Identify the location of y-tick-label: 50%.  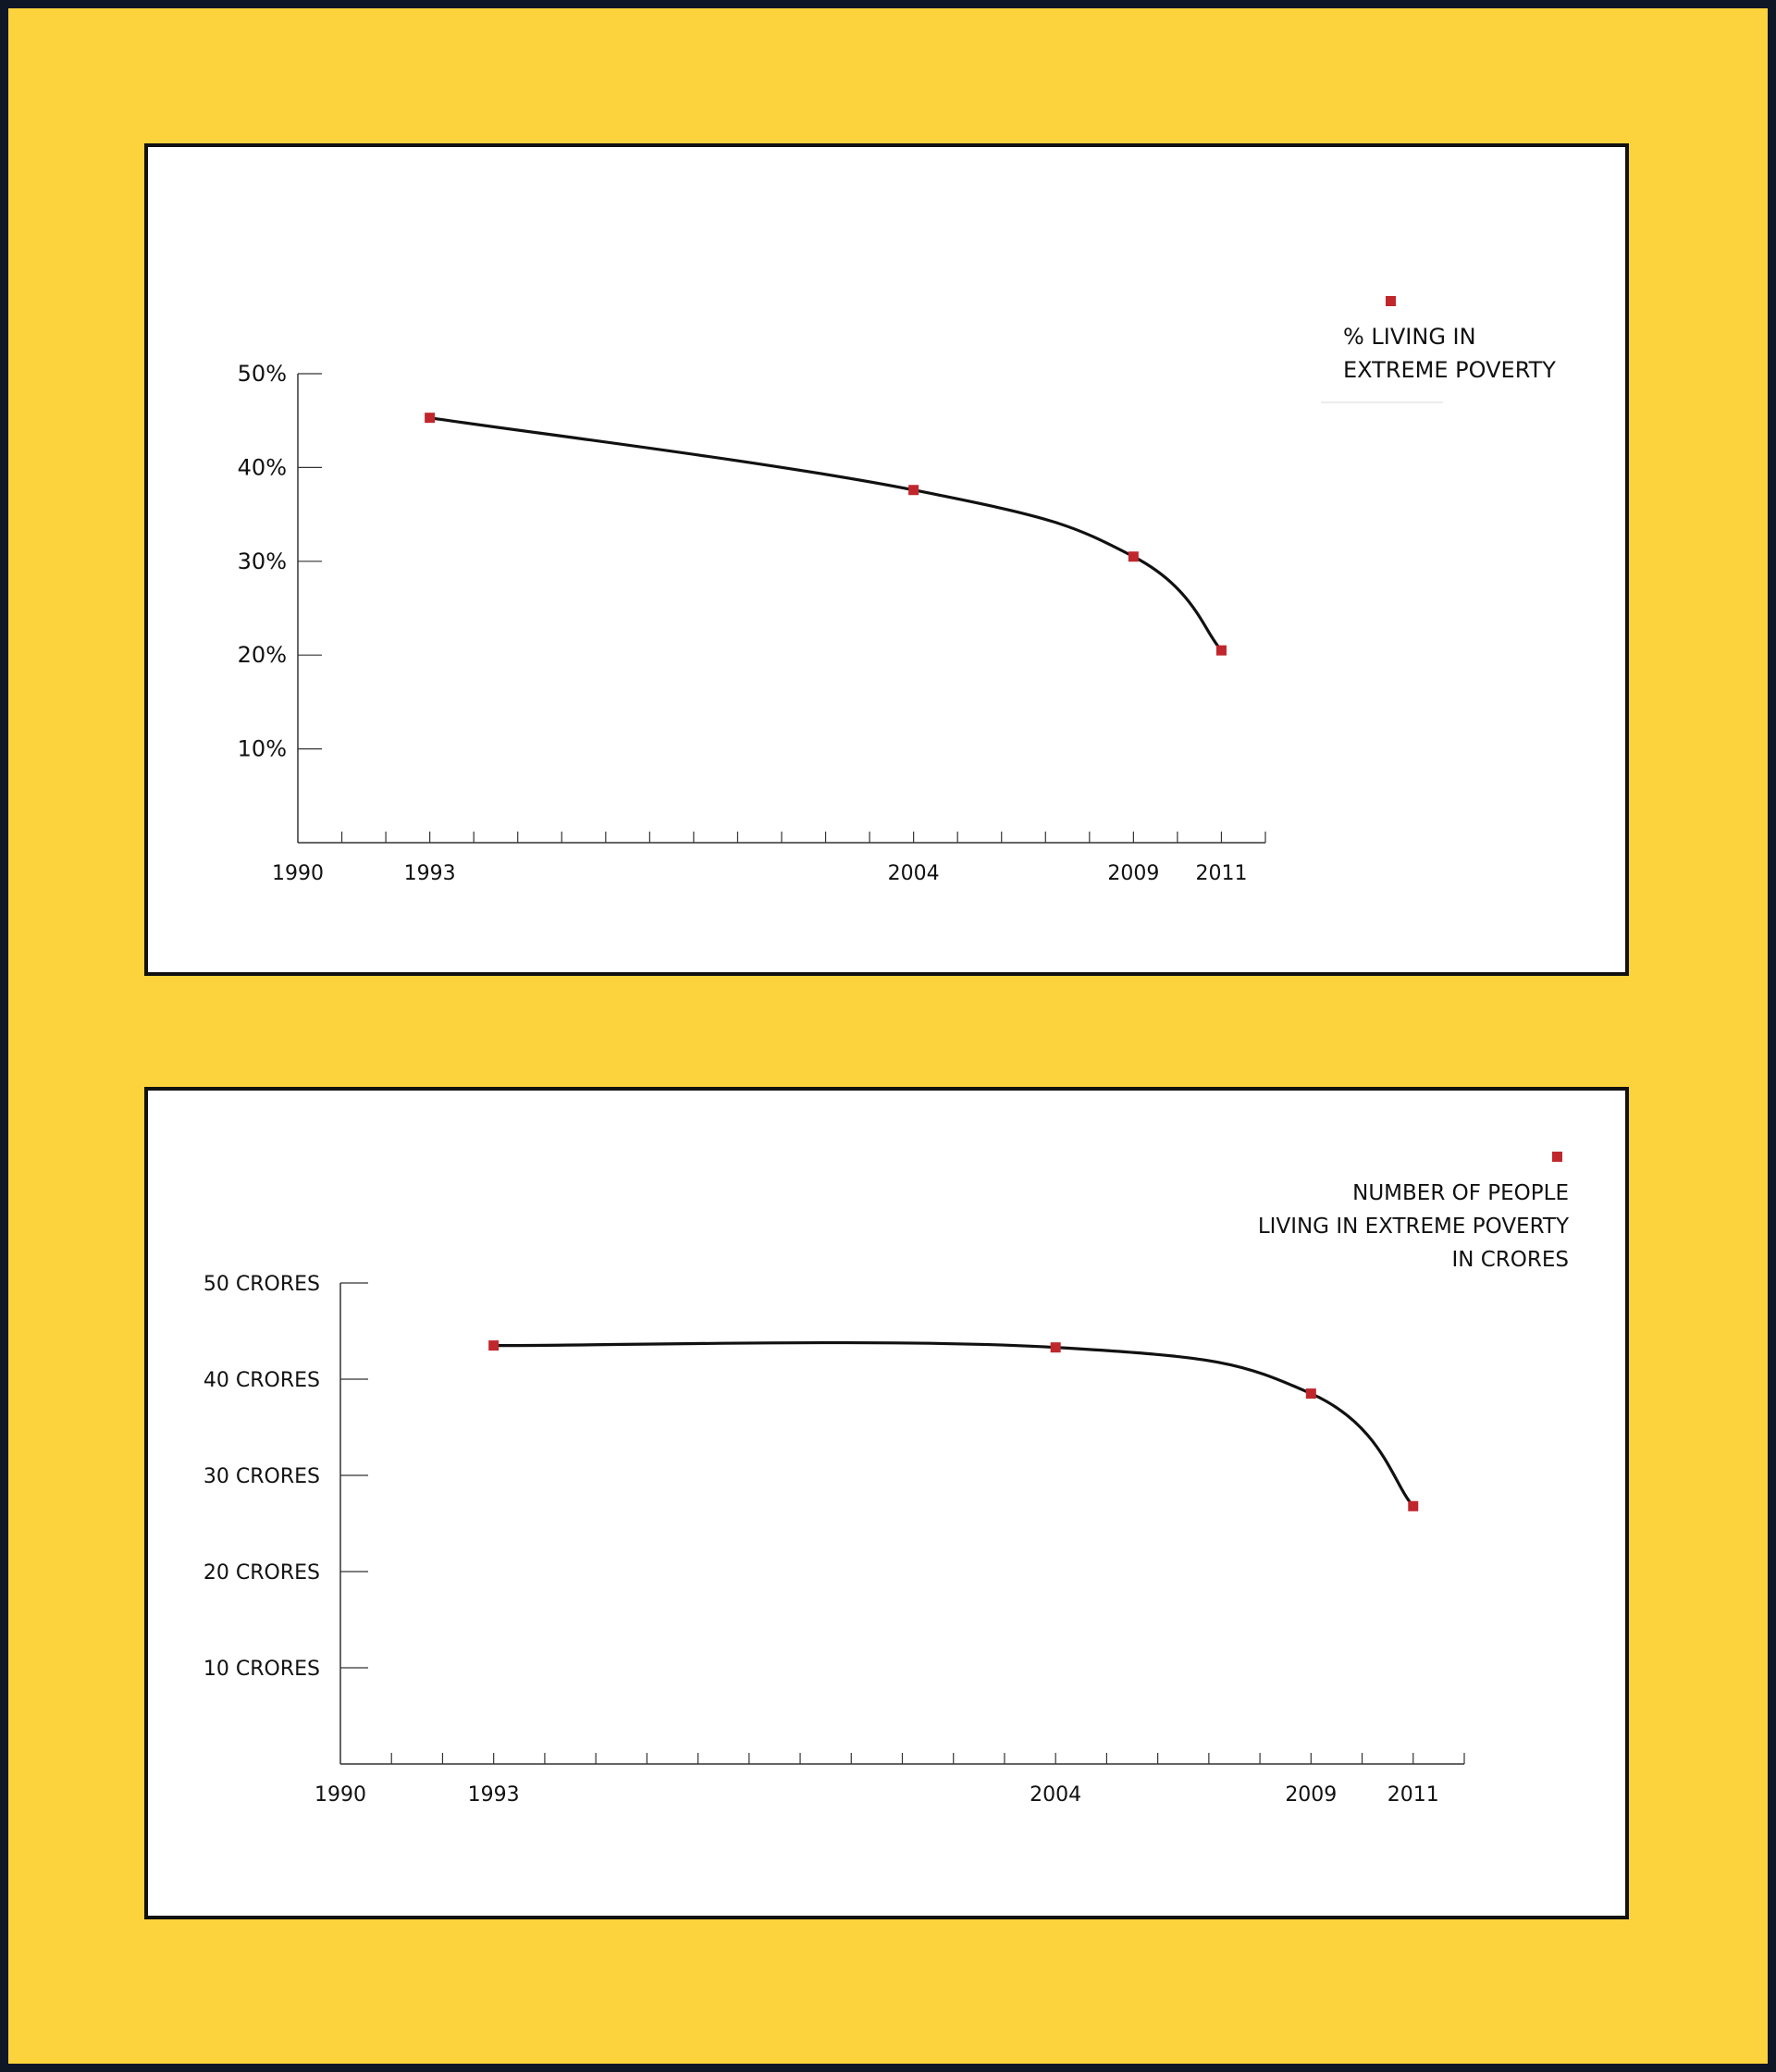
(263, 374).